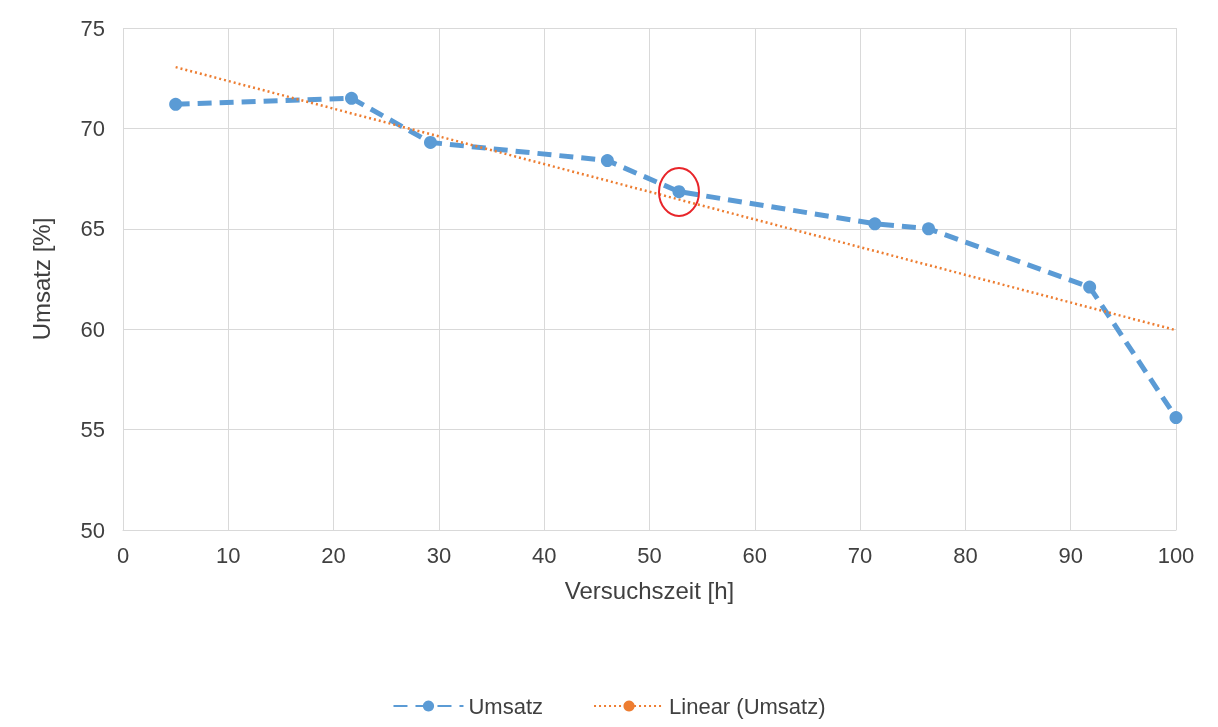  What do you see at coordinates (92, 530) in the screenshot?
I see `y-tick-label: 50` at bounding box center [92, 530].